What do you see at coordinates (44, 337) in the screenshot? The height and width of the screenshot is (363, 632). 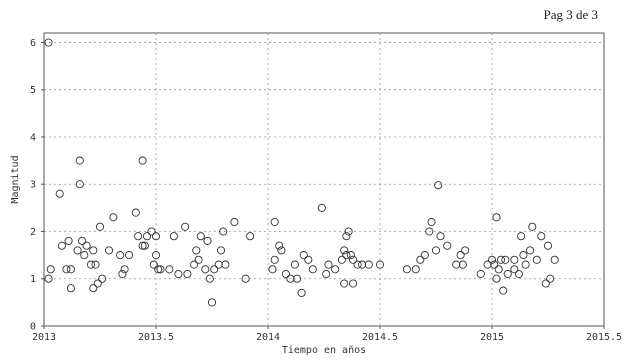 I see `x-tick-label: 2013` at bounding box center [44, 337].